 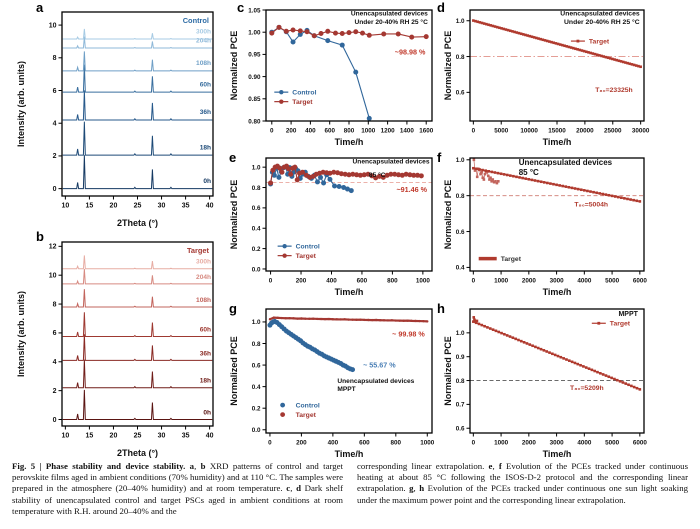 I want to click on svg-text: 400, so click(x=333, y=443).